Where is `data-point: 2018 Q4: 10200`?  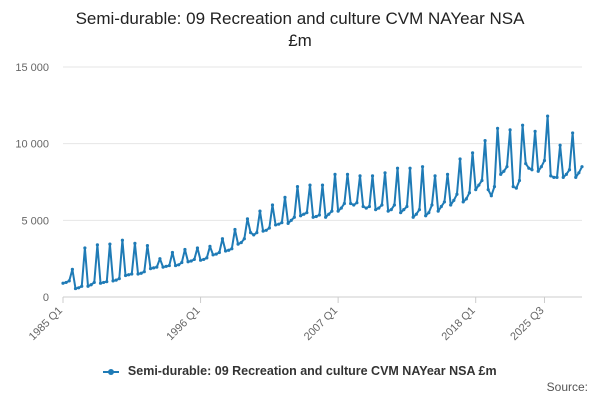
data-point: 2018 Q4: 10200 is located at coordinates (485, 141).